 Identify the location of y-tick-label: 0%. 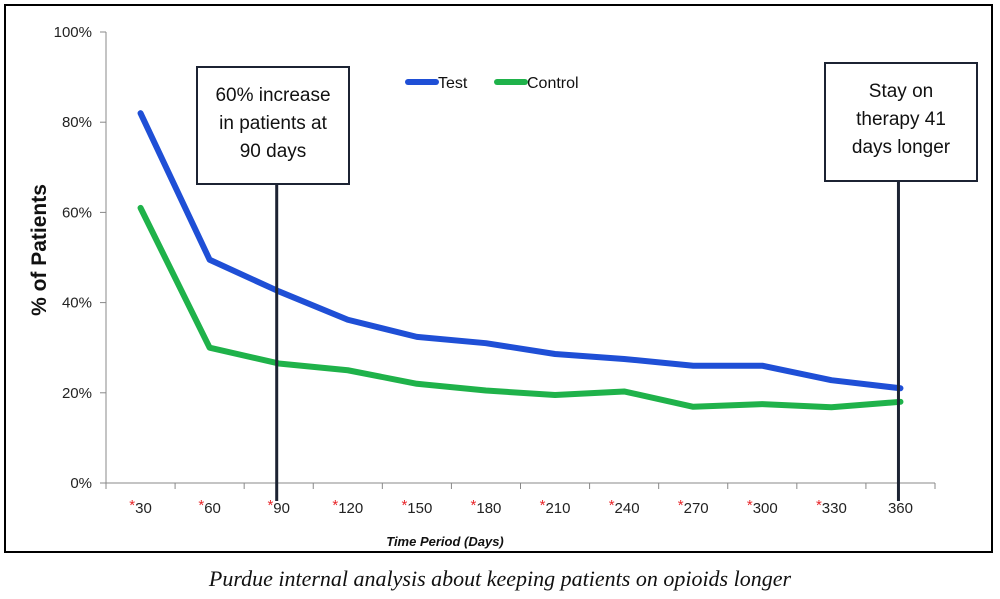
(81, 483).